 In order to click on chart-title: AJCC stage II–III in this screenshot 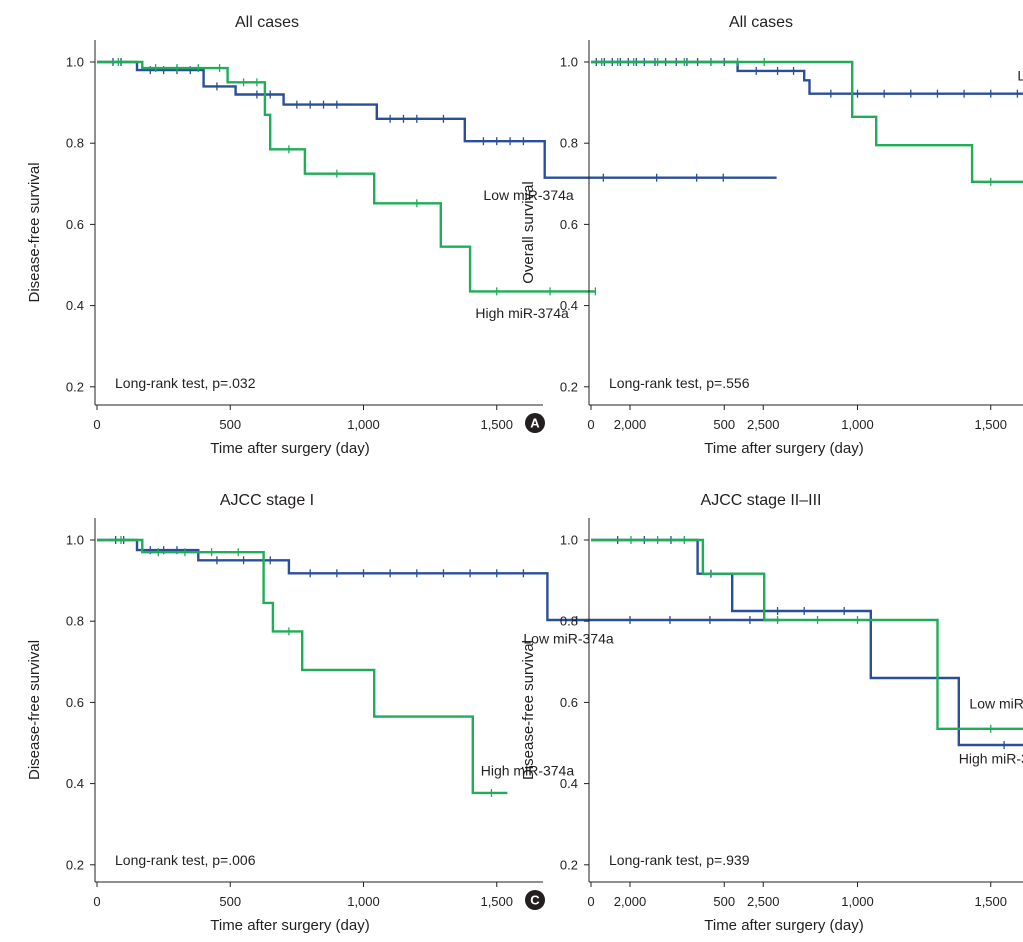, I will do `click(761, 500)`.